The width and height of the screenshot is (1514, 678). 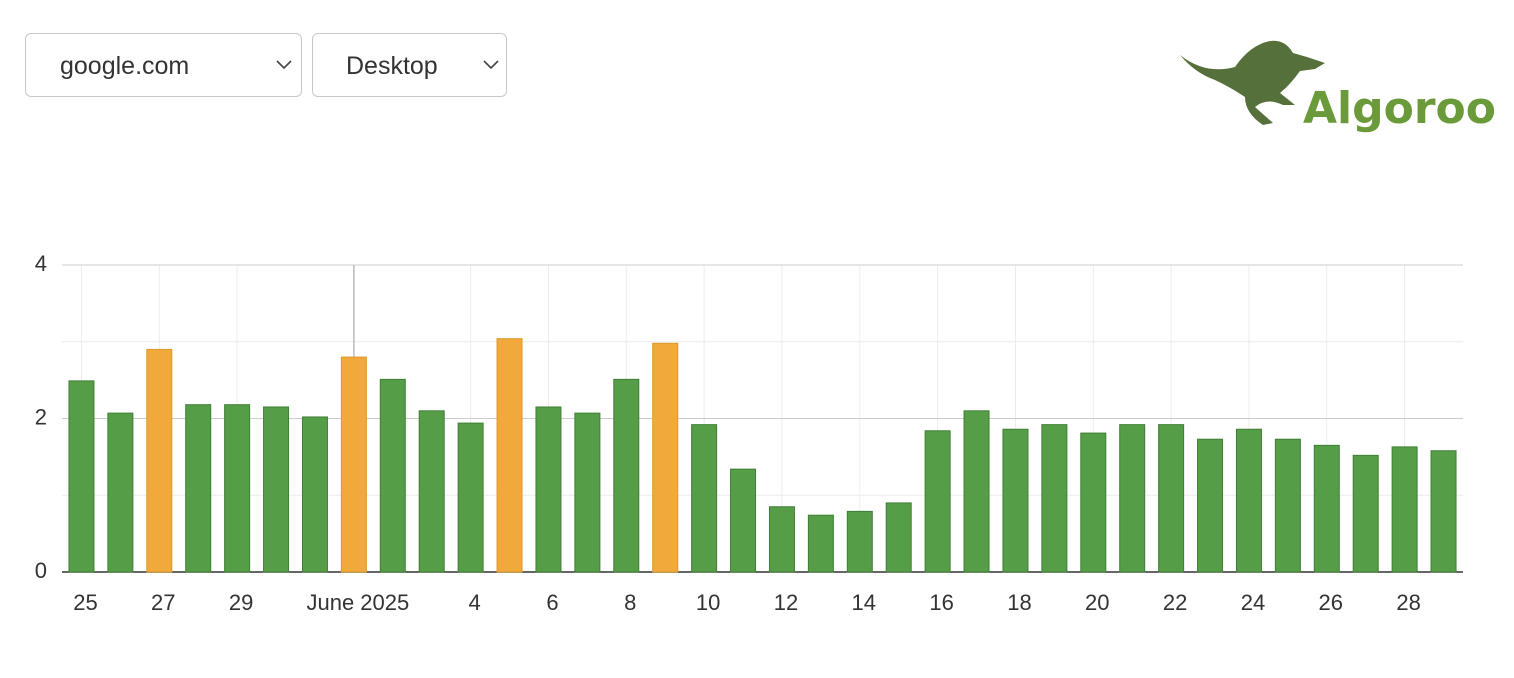 What do you see at coordinates (475, 602) in the screenshot?
I see `x-tick-label: 4` at bounding box center [475, 602].